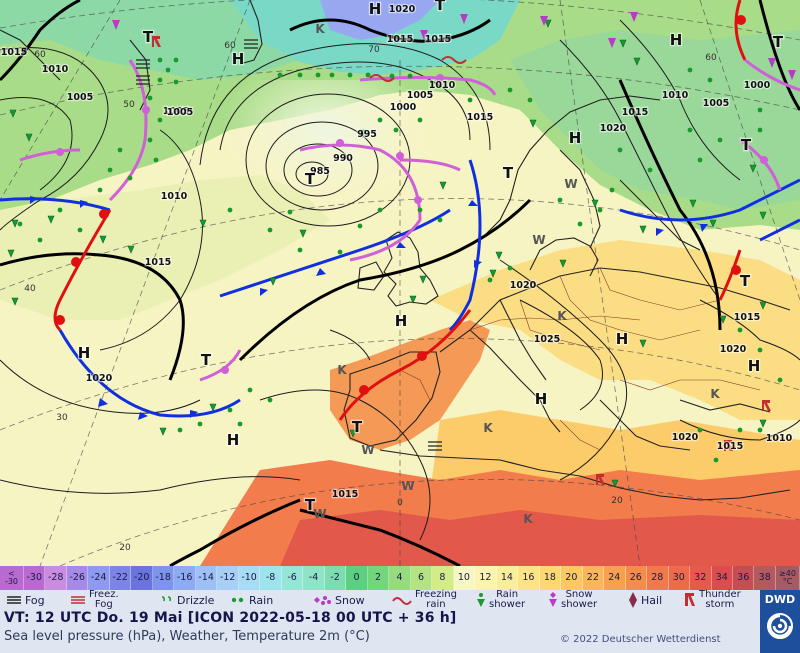  What do you see at coordinates (35, 578) in the screenshot?
I see `colorbar-cell: -30` at bounding box center [35, 578].